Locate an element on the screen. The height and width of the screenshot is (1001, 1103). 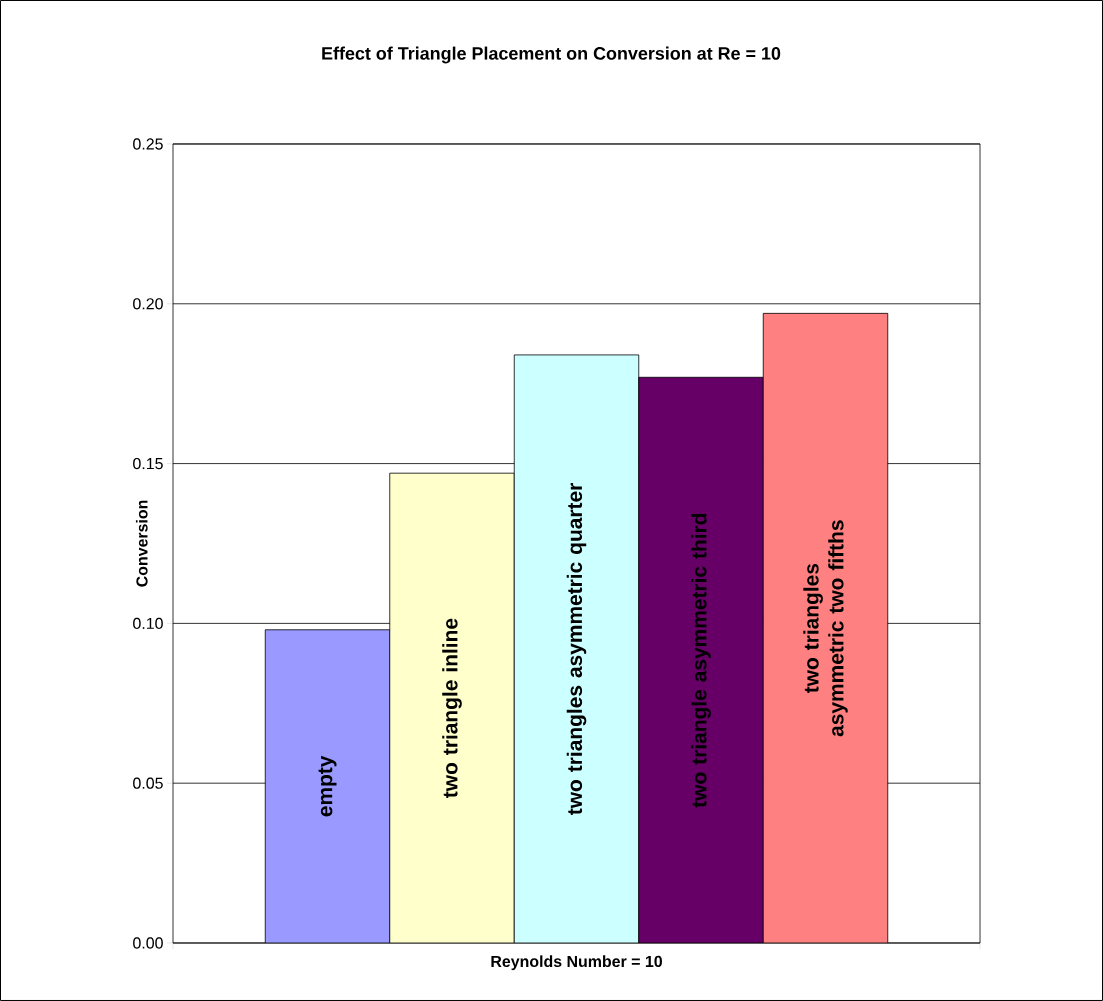
series-label: two triangles asymmetric quarter is located at coordinates (576, 649).